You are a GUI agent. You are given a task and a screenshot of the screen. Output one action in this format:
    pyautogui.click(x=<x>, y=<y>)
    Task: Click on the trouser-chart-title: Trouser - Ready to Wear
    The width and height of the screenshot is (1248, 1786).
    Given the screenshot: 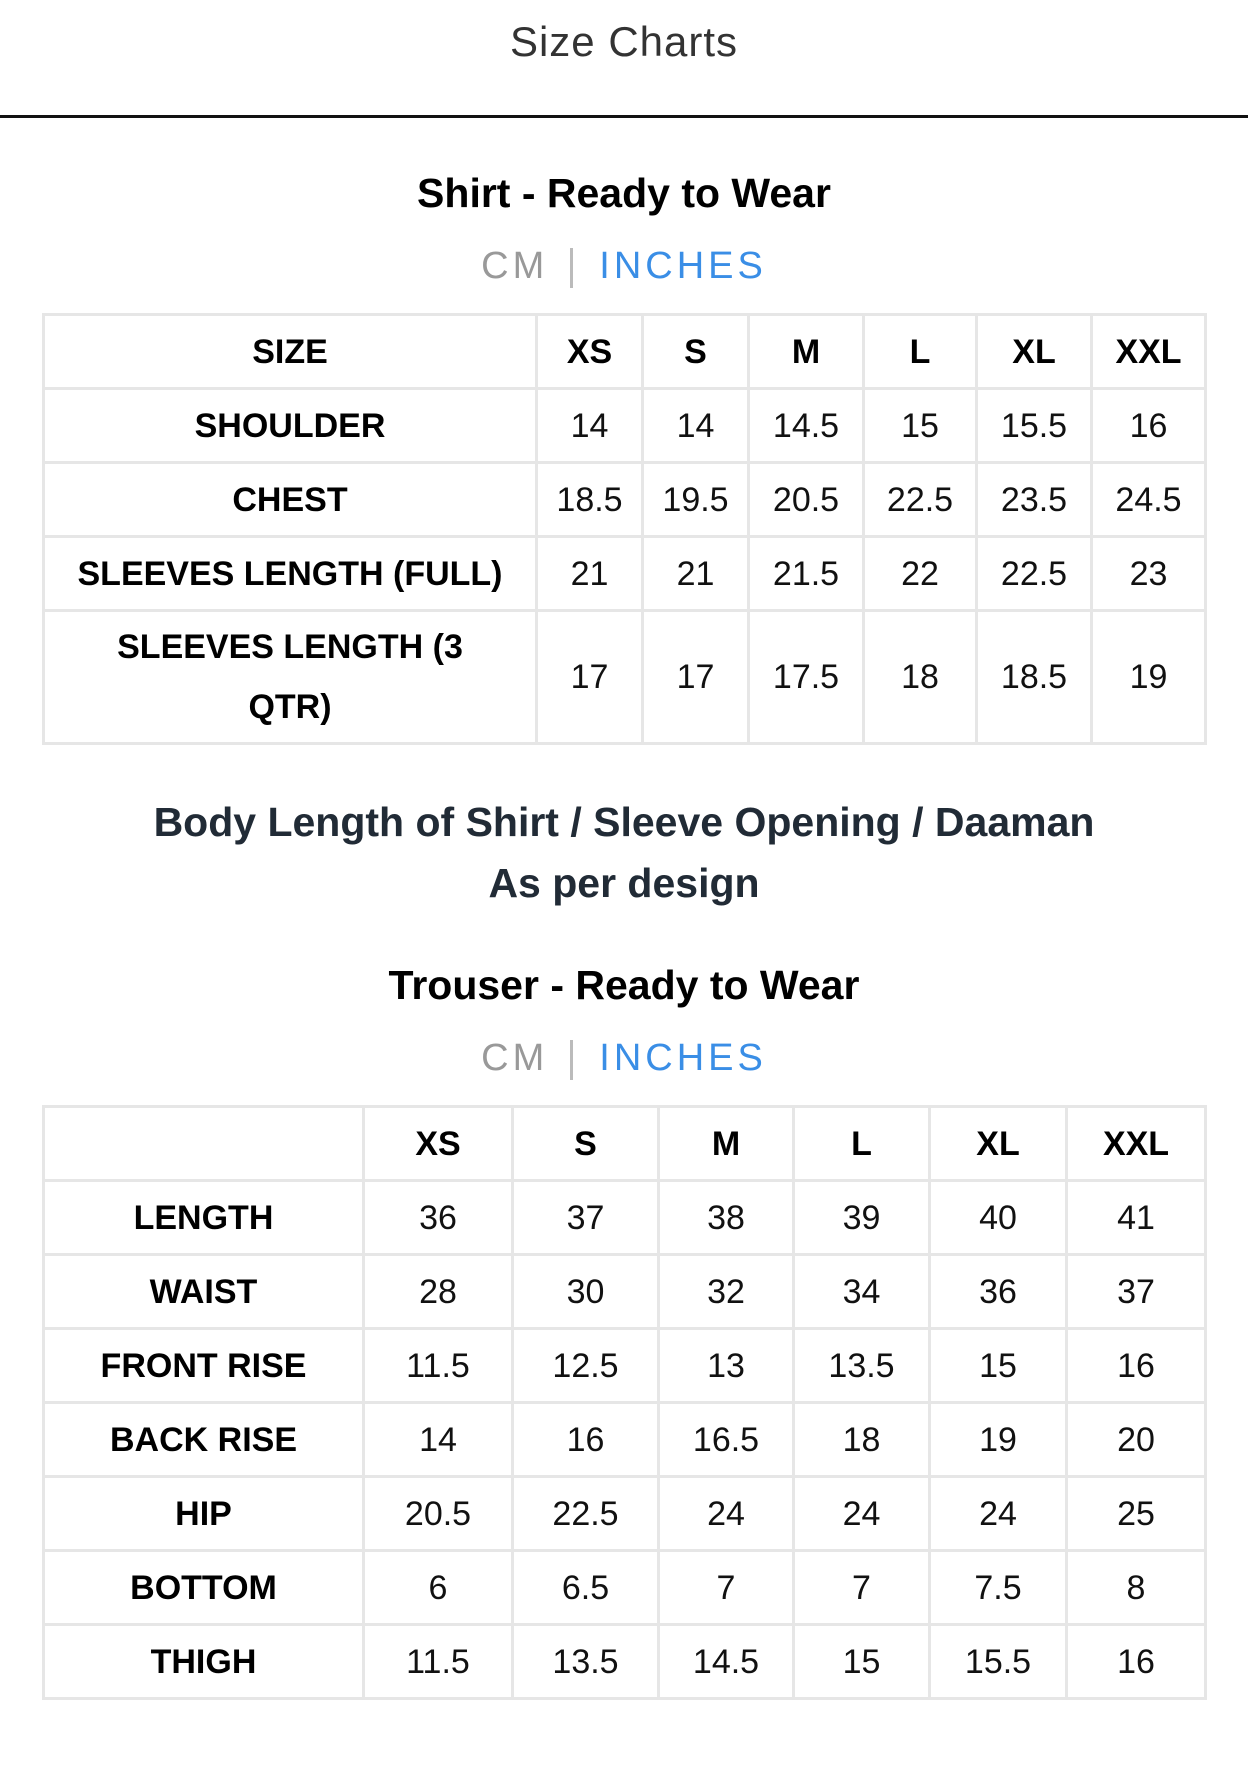 What is the action you would take?
    pyautogui.click(x=624, y=985)
    